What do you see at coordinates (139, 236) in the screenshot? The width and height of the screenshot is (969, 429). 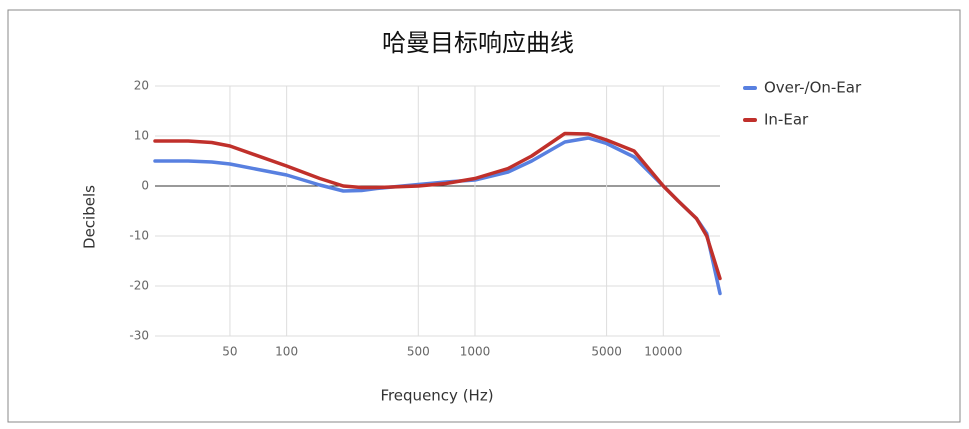 I see `y-tick-label: -10` at bounding box center [139, 236].